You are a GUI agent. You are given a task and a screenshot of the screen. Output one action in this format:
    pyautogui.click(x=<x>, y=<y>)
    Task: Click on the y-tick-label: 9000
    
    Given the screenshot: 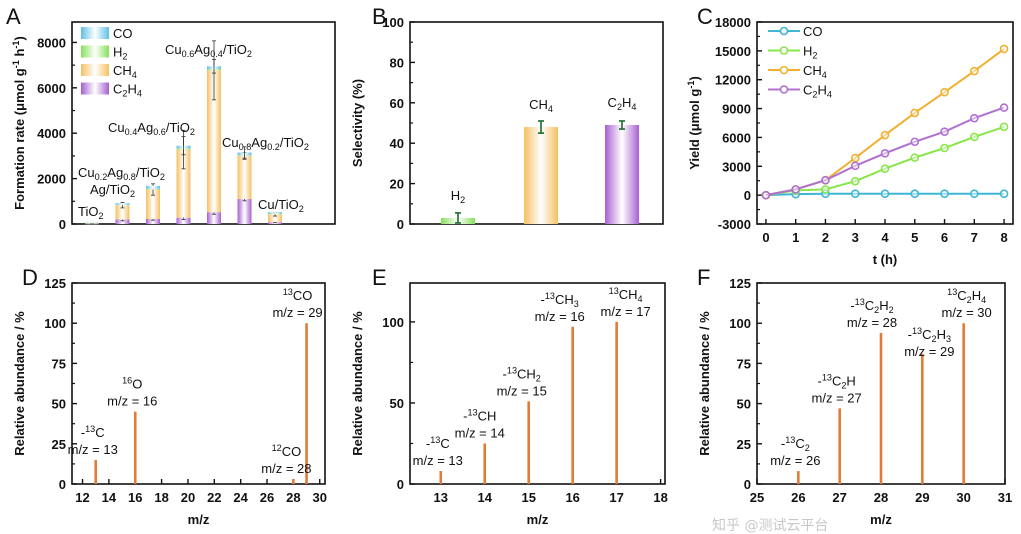 What is the action you would take?
    pyautogui.click(x=736, y=109)
    